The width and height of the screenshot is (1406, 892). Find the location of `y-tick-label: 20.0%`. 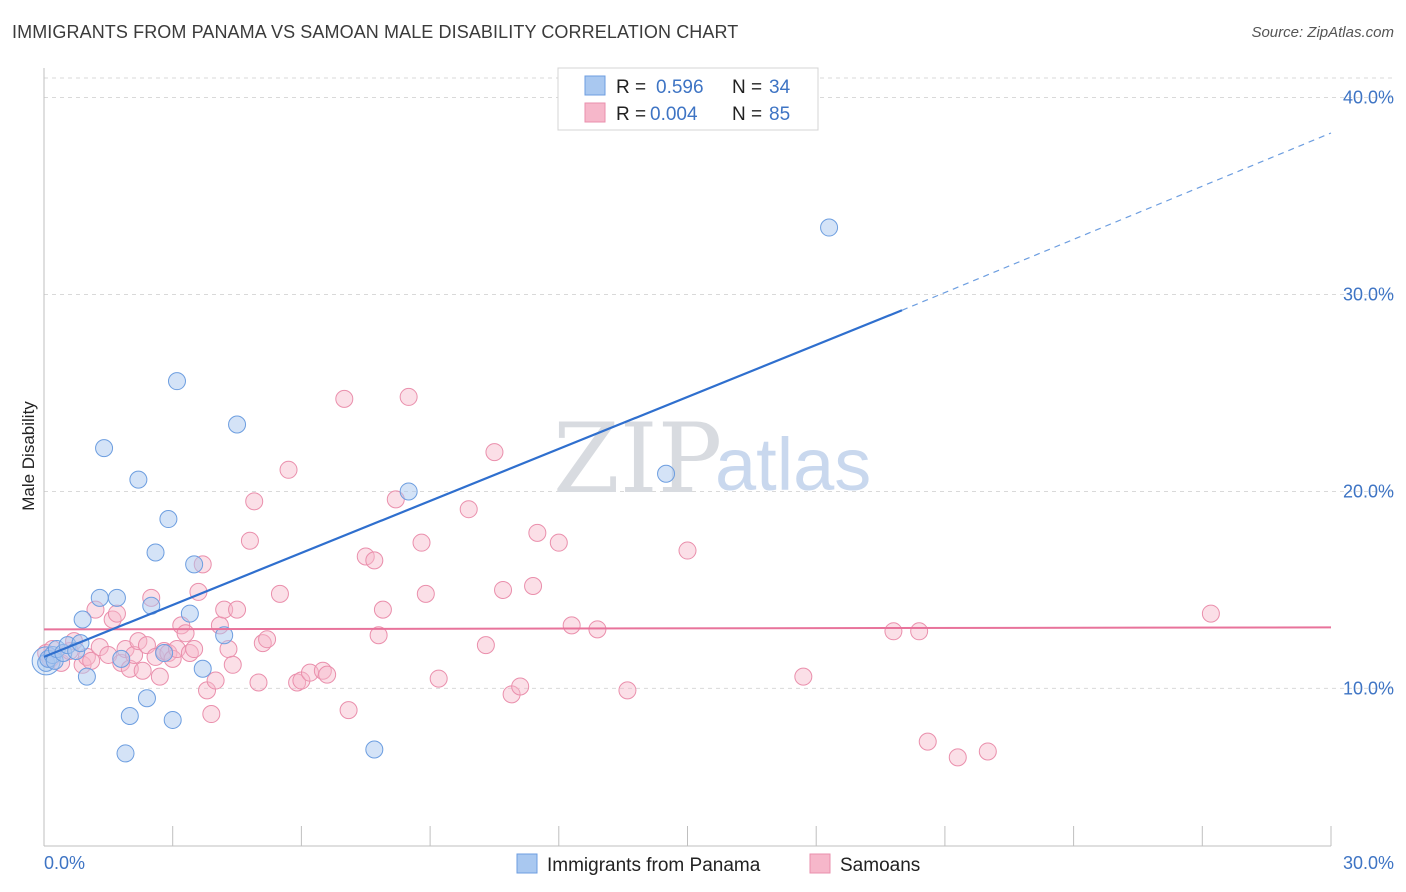

y-tick-label: 20.0% is located at coordinates (1368, 491).